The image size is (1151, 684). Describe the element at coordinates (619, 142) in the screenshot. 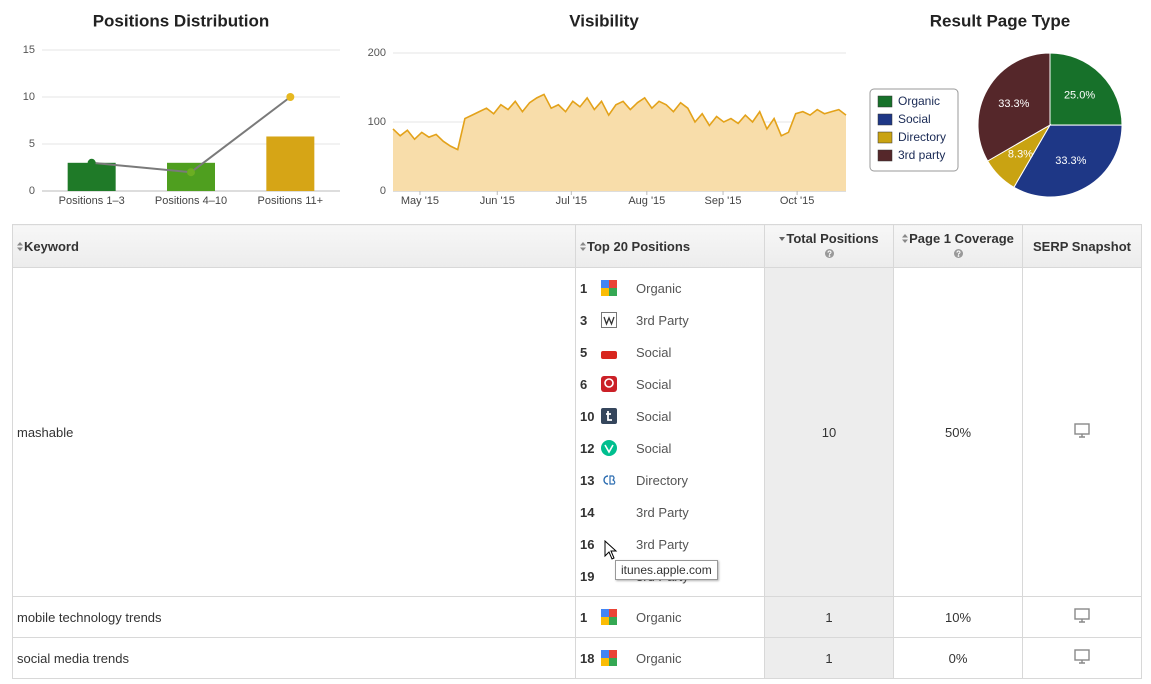

I see `area` at that location.